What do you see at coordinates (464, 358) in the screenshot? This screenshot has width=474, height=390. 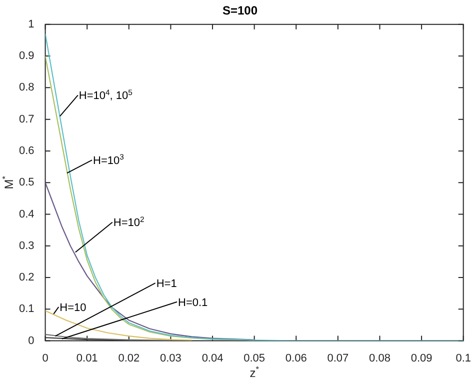 I see `x-tick-label: 0.1` at bounding box center [464, 358].